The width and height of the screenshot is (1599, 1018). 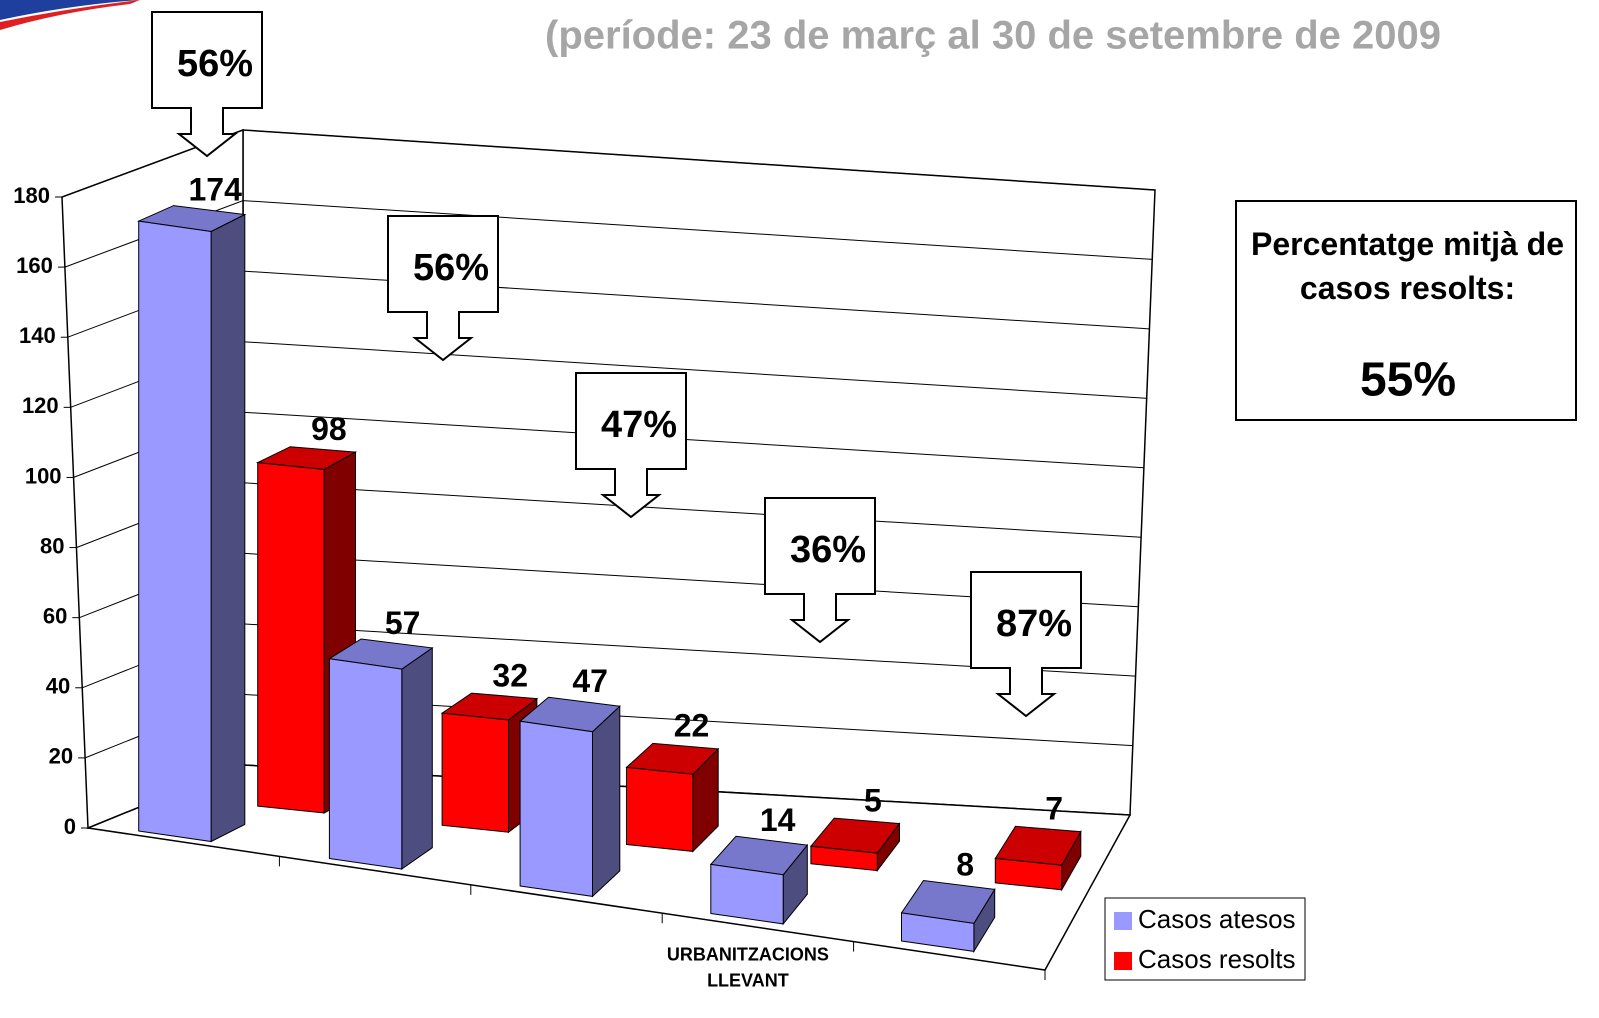 What do you see at coordinates (31, 195) in the screenshot?
I see `y-tick-label: 180` at bounding box center [31, 195].